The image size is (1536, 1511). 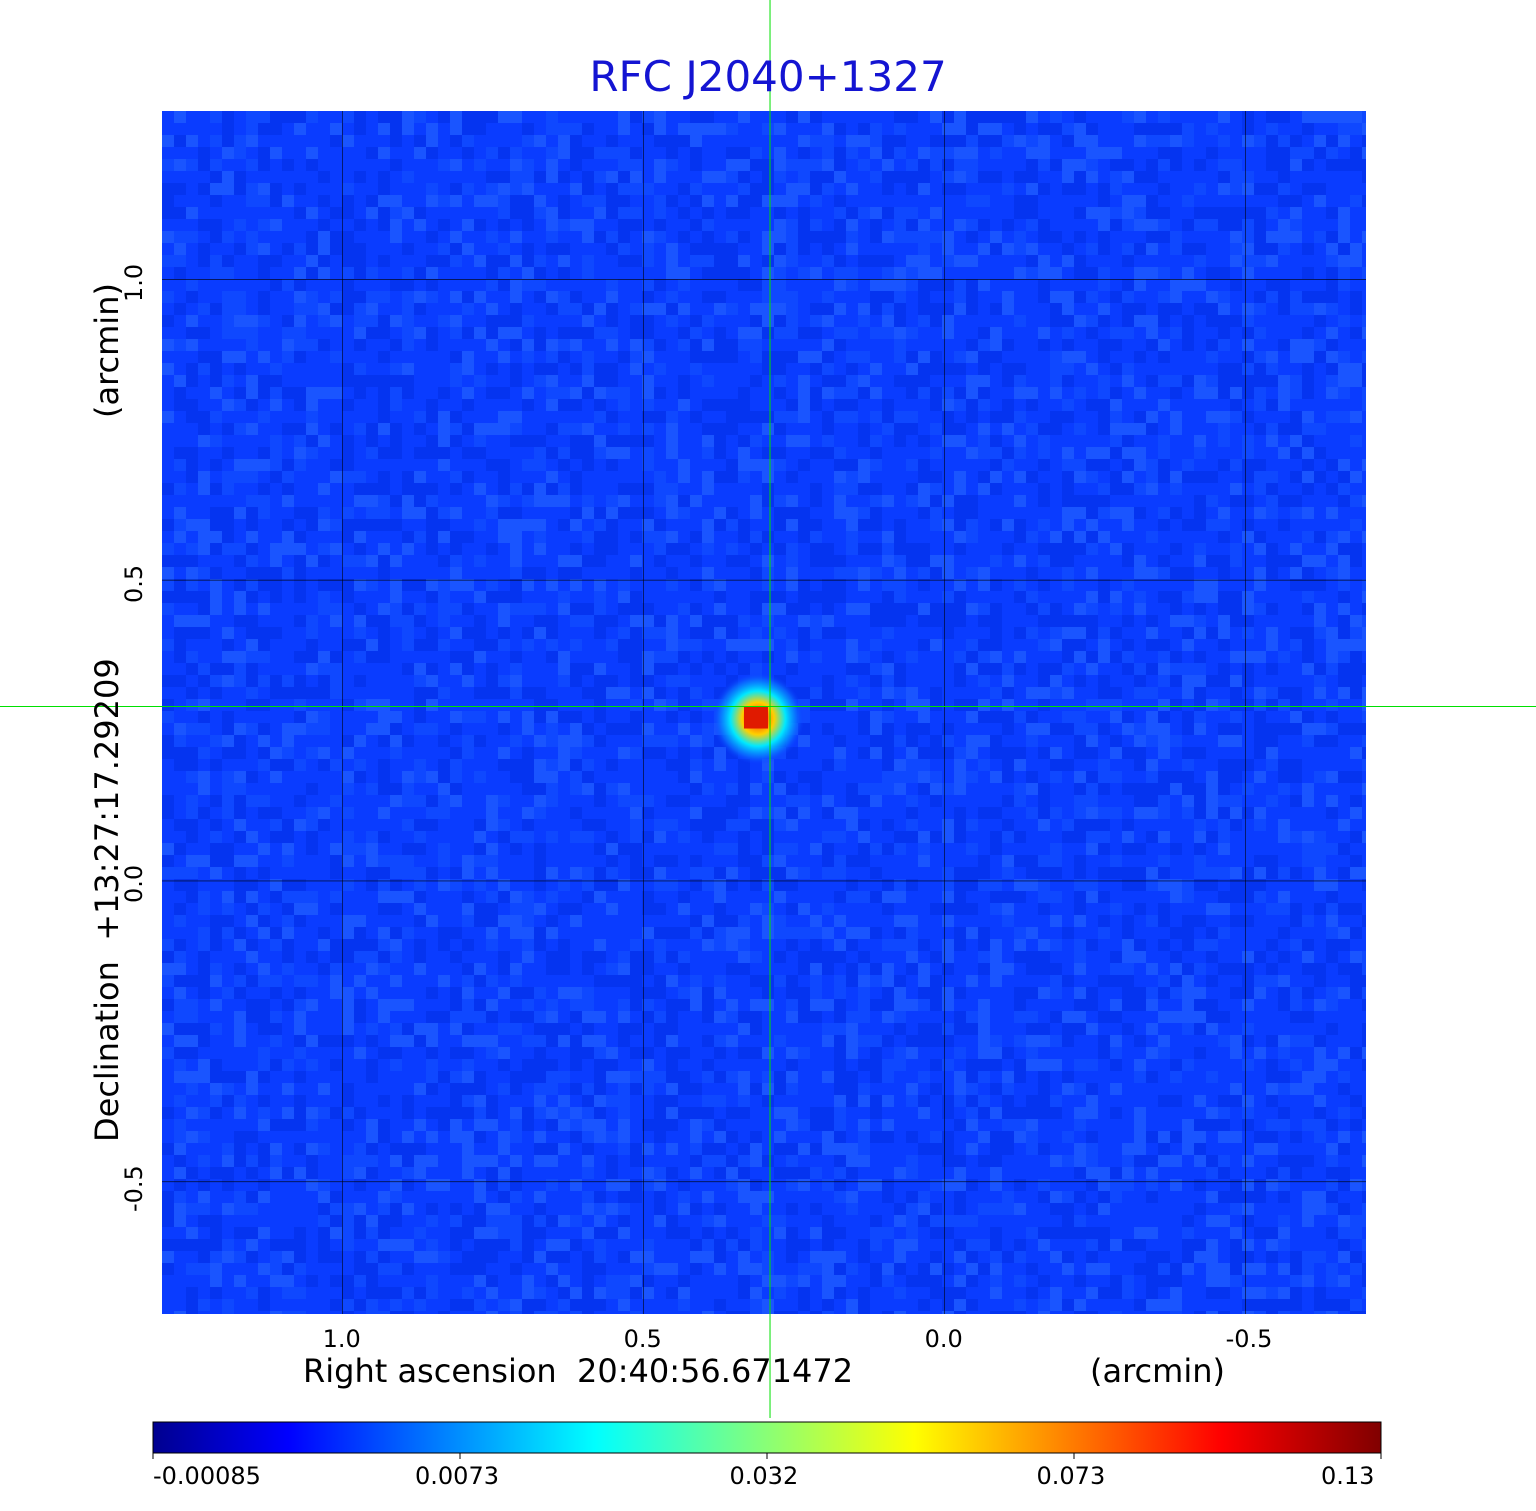 I want to click on source-peak-pixel, so click(x=755, y=717).